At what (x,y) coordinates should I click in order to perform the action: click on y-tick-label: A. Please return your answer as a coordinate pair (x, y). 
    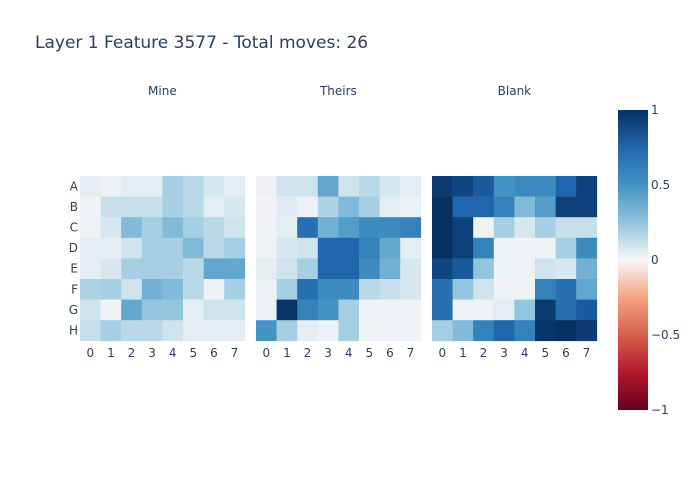
    Looking at the image, I should click on (74, 186).